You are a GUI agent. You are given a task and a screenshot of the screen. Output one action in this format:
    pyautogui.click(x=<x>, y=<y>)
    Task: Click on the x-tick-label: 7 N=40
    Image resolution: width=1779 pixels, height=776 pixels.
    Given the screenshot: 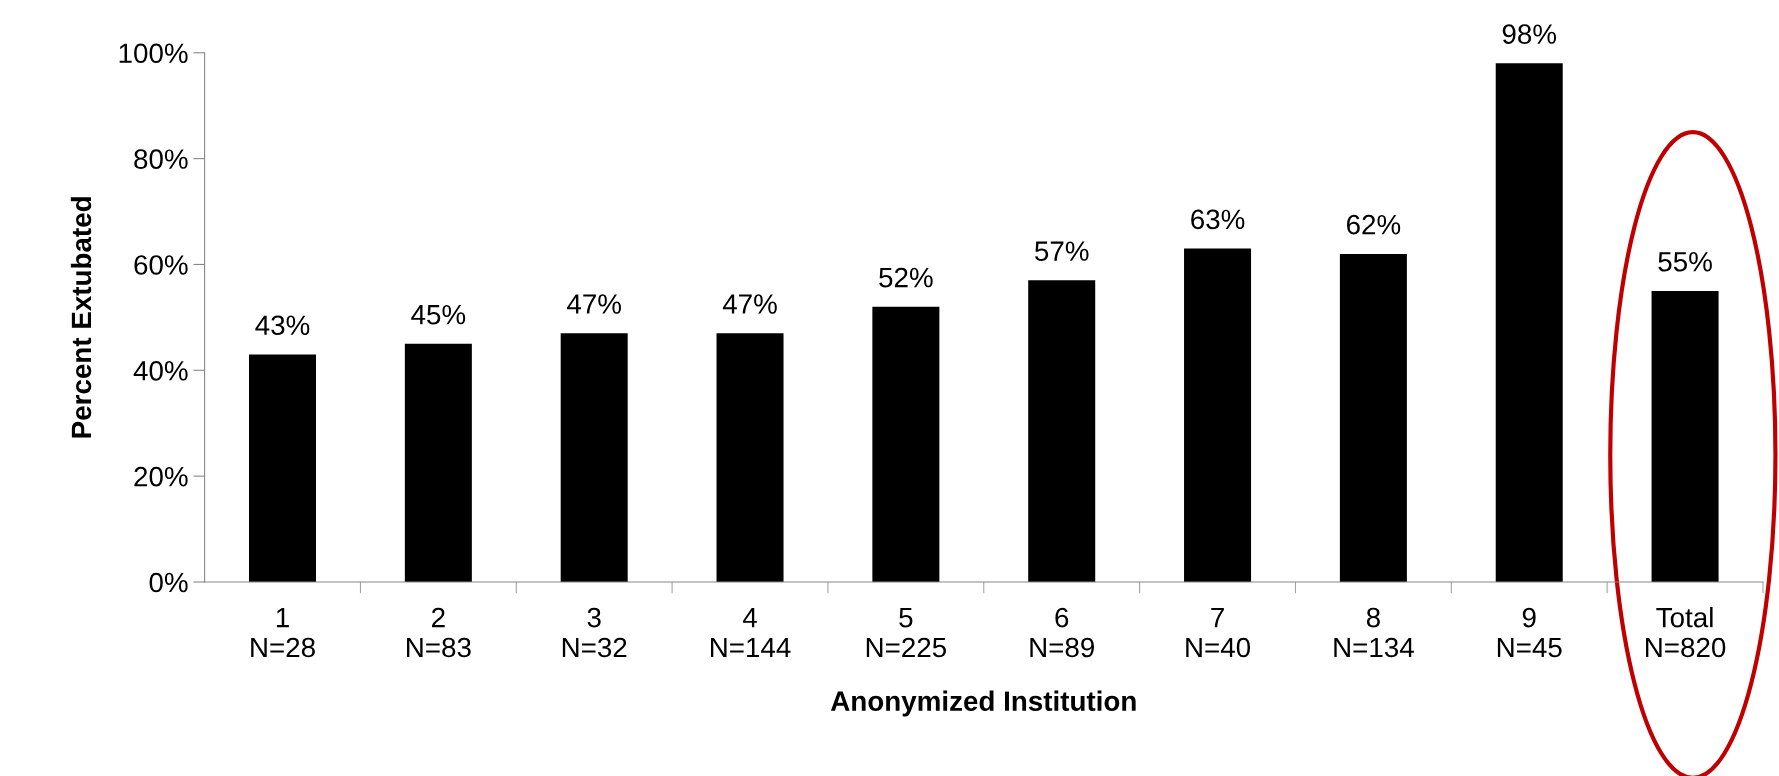 What is the action you would take?
    pyautogui.click(x=1218, y=633)
    